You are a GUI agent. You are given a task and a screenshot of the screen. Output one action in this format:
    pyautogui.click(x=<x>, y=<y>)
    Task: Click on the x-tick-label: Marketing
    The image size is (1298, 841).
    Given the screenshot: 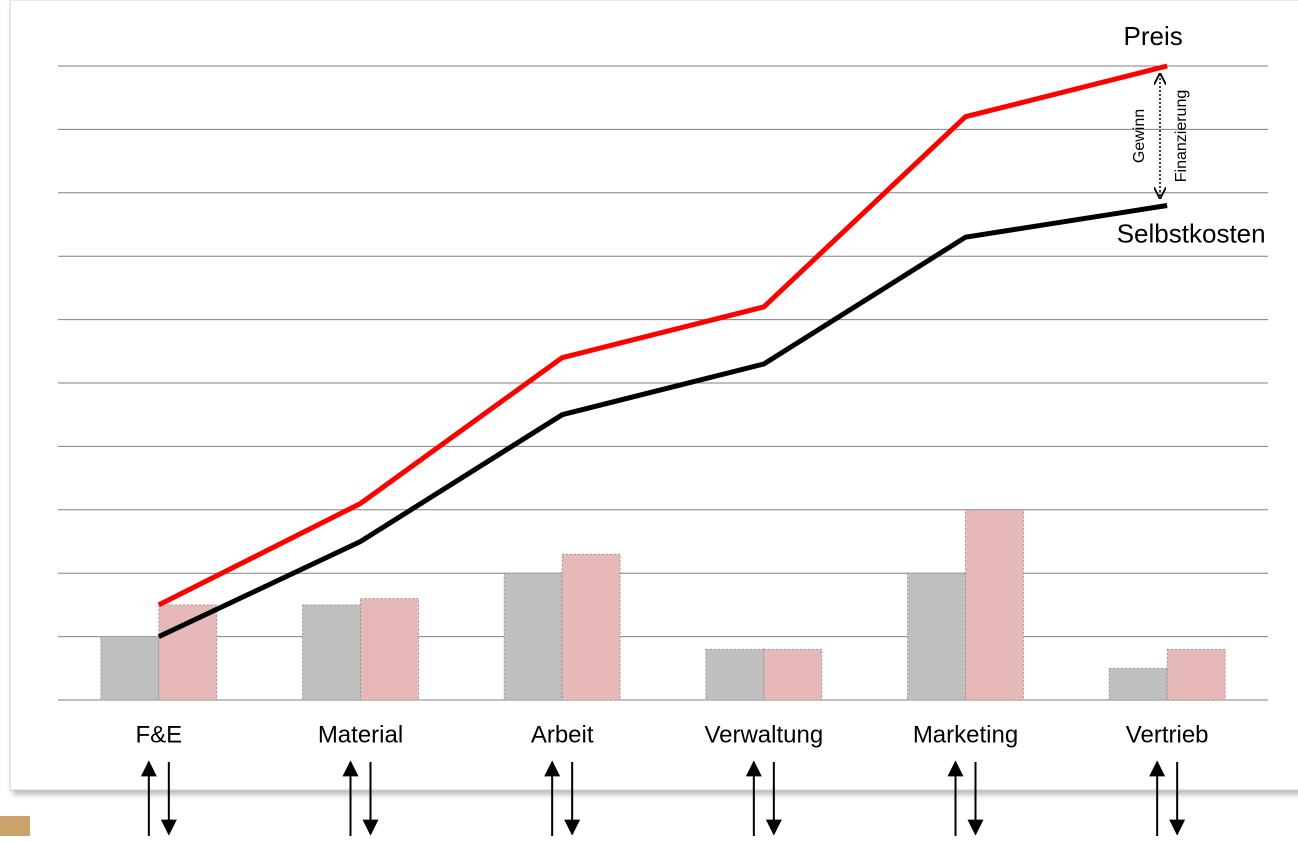 What is the action you would take?
    pyautogui.click(x=965, y=734)
    